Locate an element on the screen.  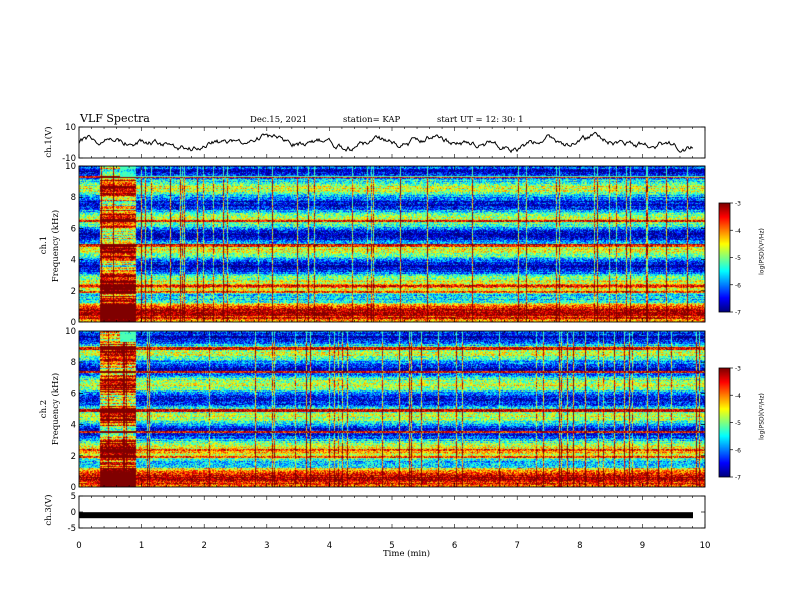
x-tick-label: 8 is located at coordinates (579, 546).